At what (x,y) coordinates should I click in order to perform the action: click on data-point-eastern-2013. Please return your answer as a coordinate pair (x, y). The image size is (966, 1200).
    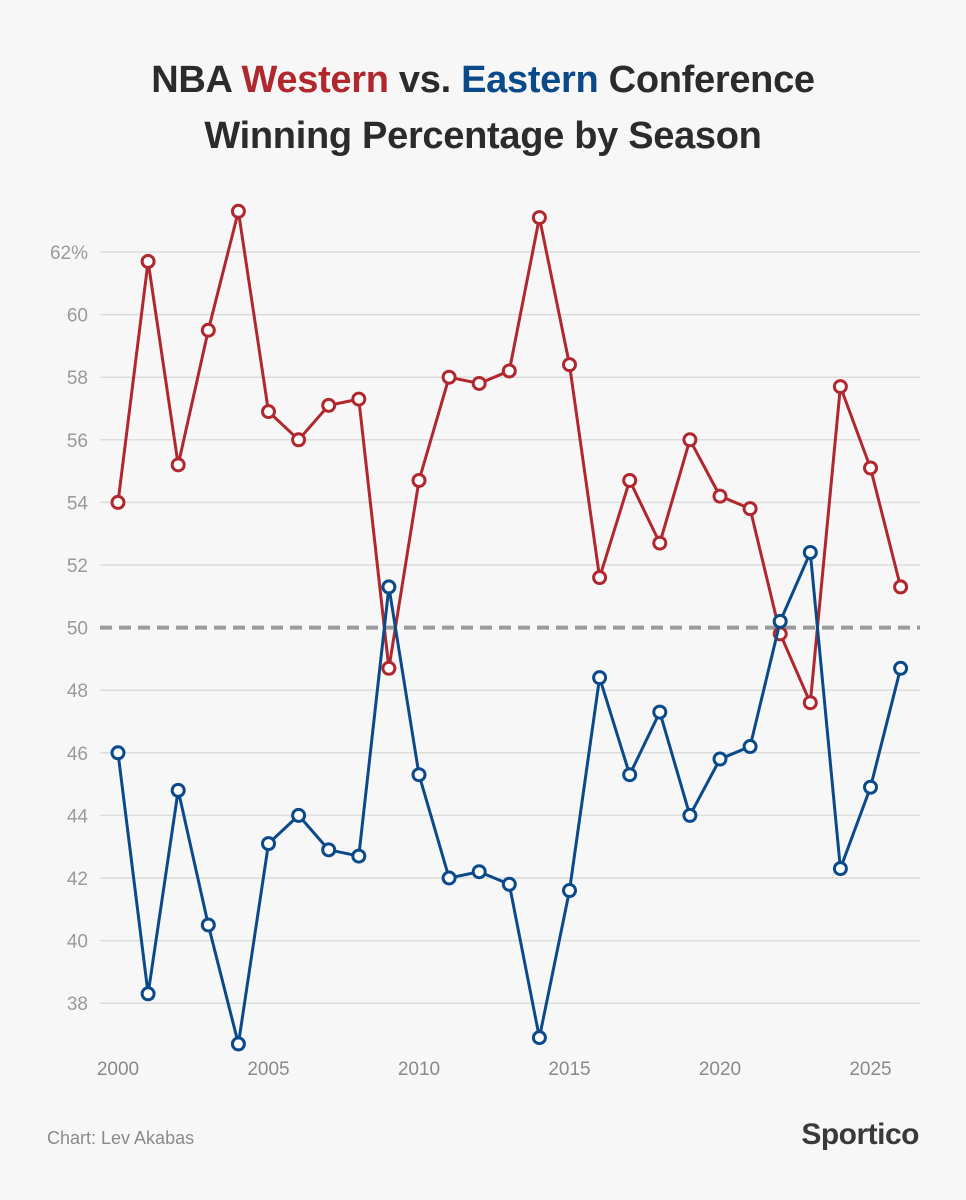
    Looking at the image, I should click on (509, 884).